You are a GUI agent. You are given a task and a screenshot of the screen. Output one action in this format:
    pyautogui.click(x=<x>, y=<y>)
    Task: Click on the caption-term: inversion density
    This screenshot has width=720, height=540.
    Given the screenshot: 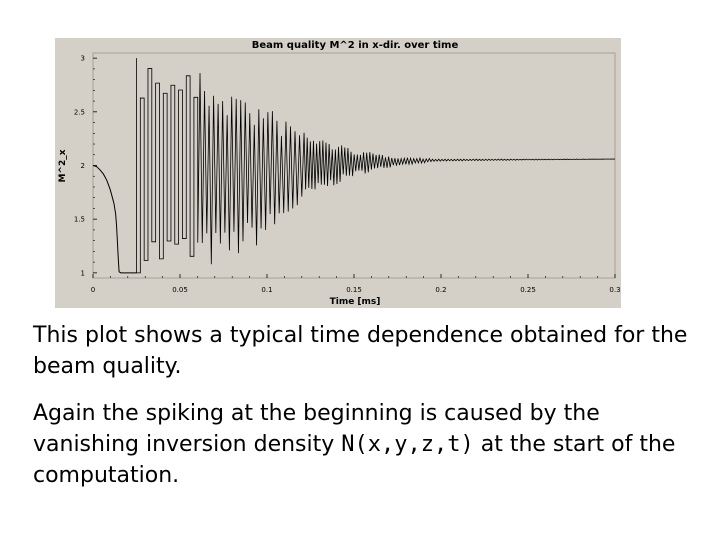 What is the action you would take?
    pyautogui.click(x=243, y=444)
    